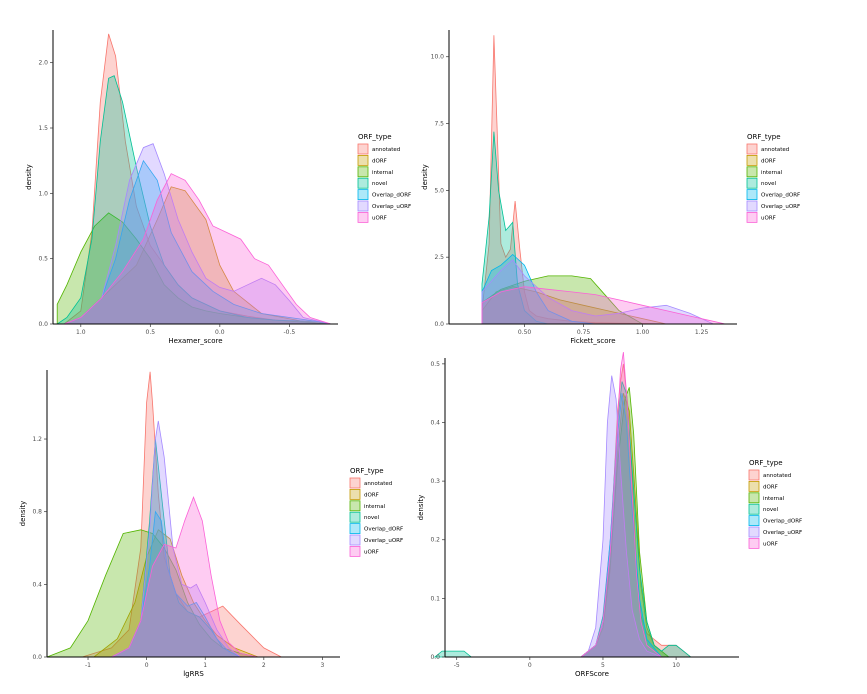  What do you see at coordinates (457, 665) in the screenshot?
I see `x-tick-label: -5` at bounding box center [457, 665].